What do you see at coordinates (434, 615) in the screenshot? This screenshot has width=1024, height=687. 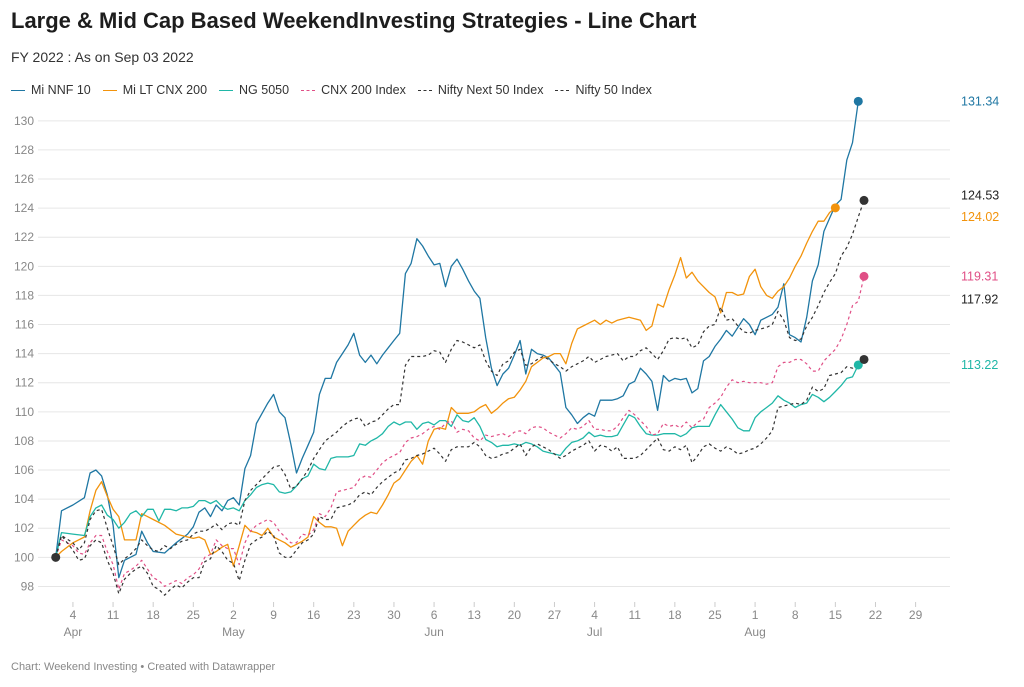 I see `x-tick-label: 6` at bounding box center [434, 615].